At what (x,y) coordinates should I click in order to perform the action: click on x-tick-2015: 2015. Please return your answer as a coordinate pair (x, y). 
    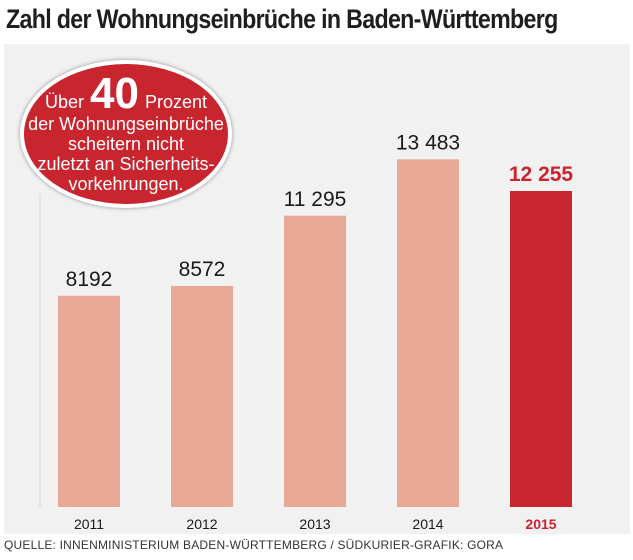
    Looking at the image, I should click on (540, 524).